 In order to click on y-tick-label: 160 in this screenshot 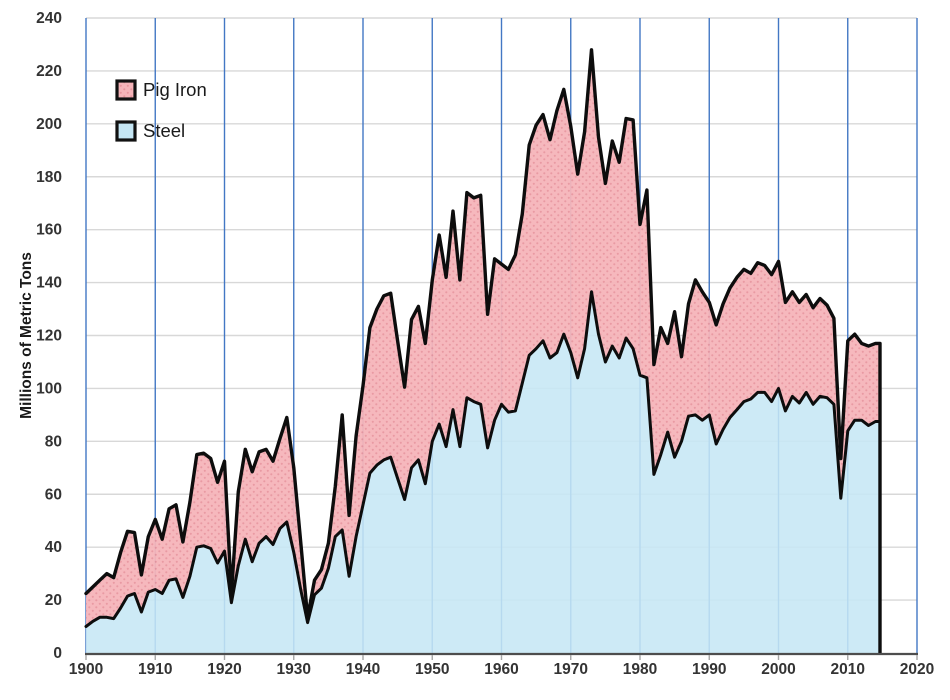, I will do `click(49, 230)`.